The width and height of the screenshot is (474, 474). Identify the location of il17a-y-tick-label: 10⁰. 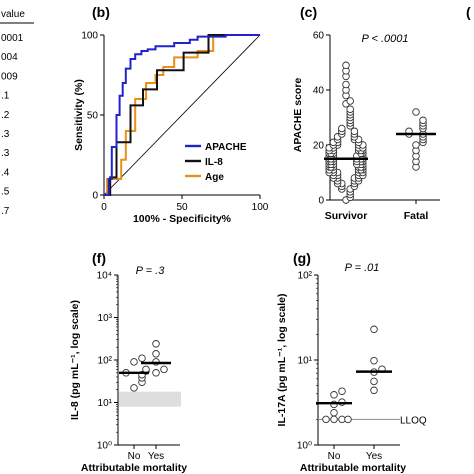
(304, 446).